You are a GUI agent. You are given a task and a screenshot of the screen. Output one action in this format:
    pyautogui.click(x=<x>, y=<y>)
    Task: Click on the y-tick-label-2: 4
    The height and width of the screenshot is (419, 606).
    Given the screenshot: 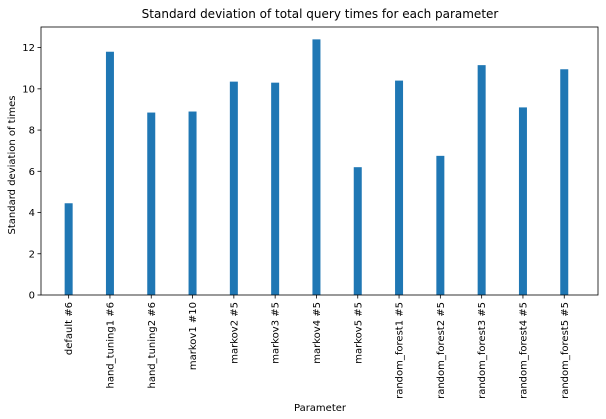 What is the action you would take?
    pyautogui.click(x=32, y=213)
    